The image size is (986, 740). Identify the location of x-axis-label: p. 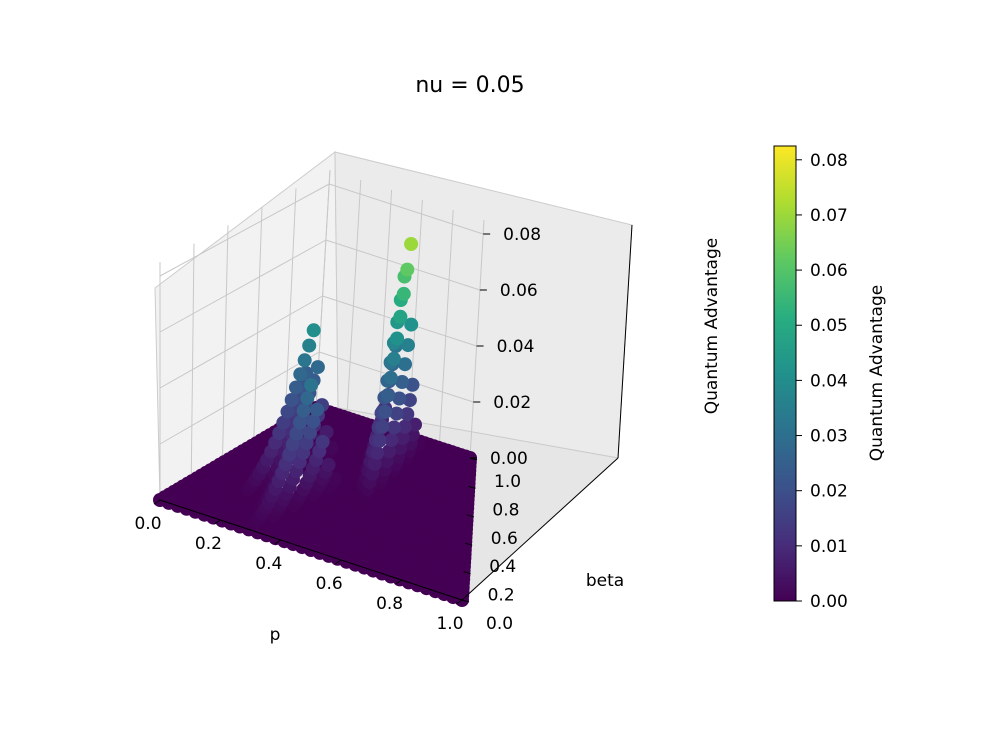
(275, 635).